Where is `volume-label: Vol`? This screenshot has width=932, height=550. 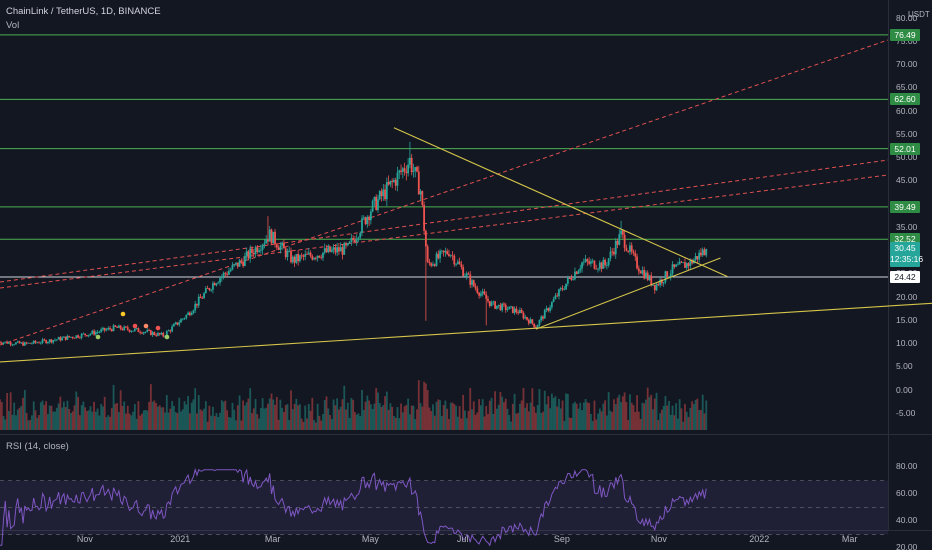
volume-label: Vol is located at coordinates (13, 25).